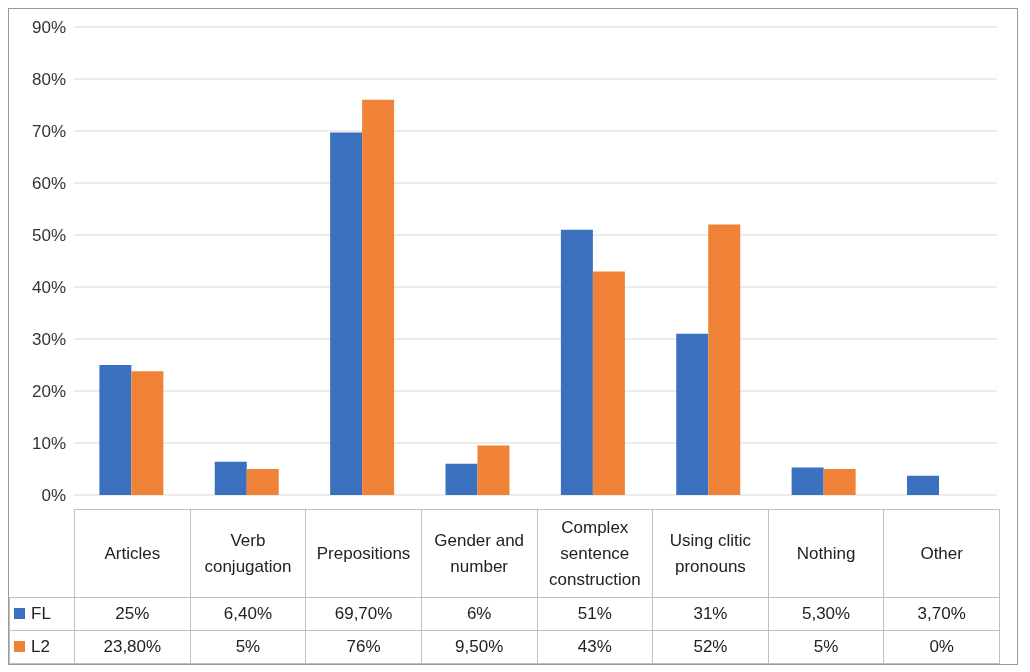 This screenshot has height=672, width=1030. Describe the element at coordinates (48, 236) in the screenshot. I see `y-tick-label: 50%` at that location.